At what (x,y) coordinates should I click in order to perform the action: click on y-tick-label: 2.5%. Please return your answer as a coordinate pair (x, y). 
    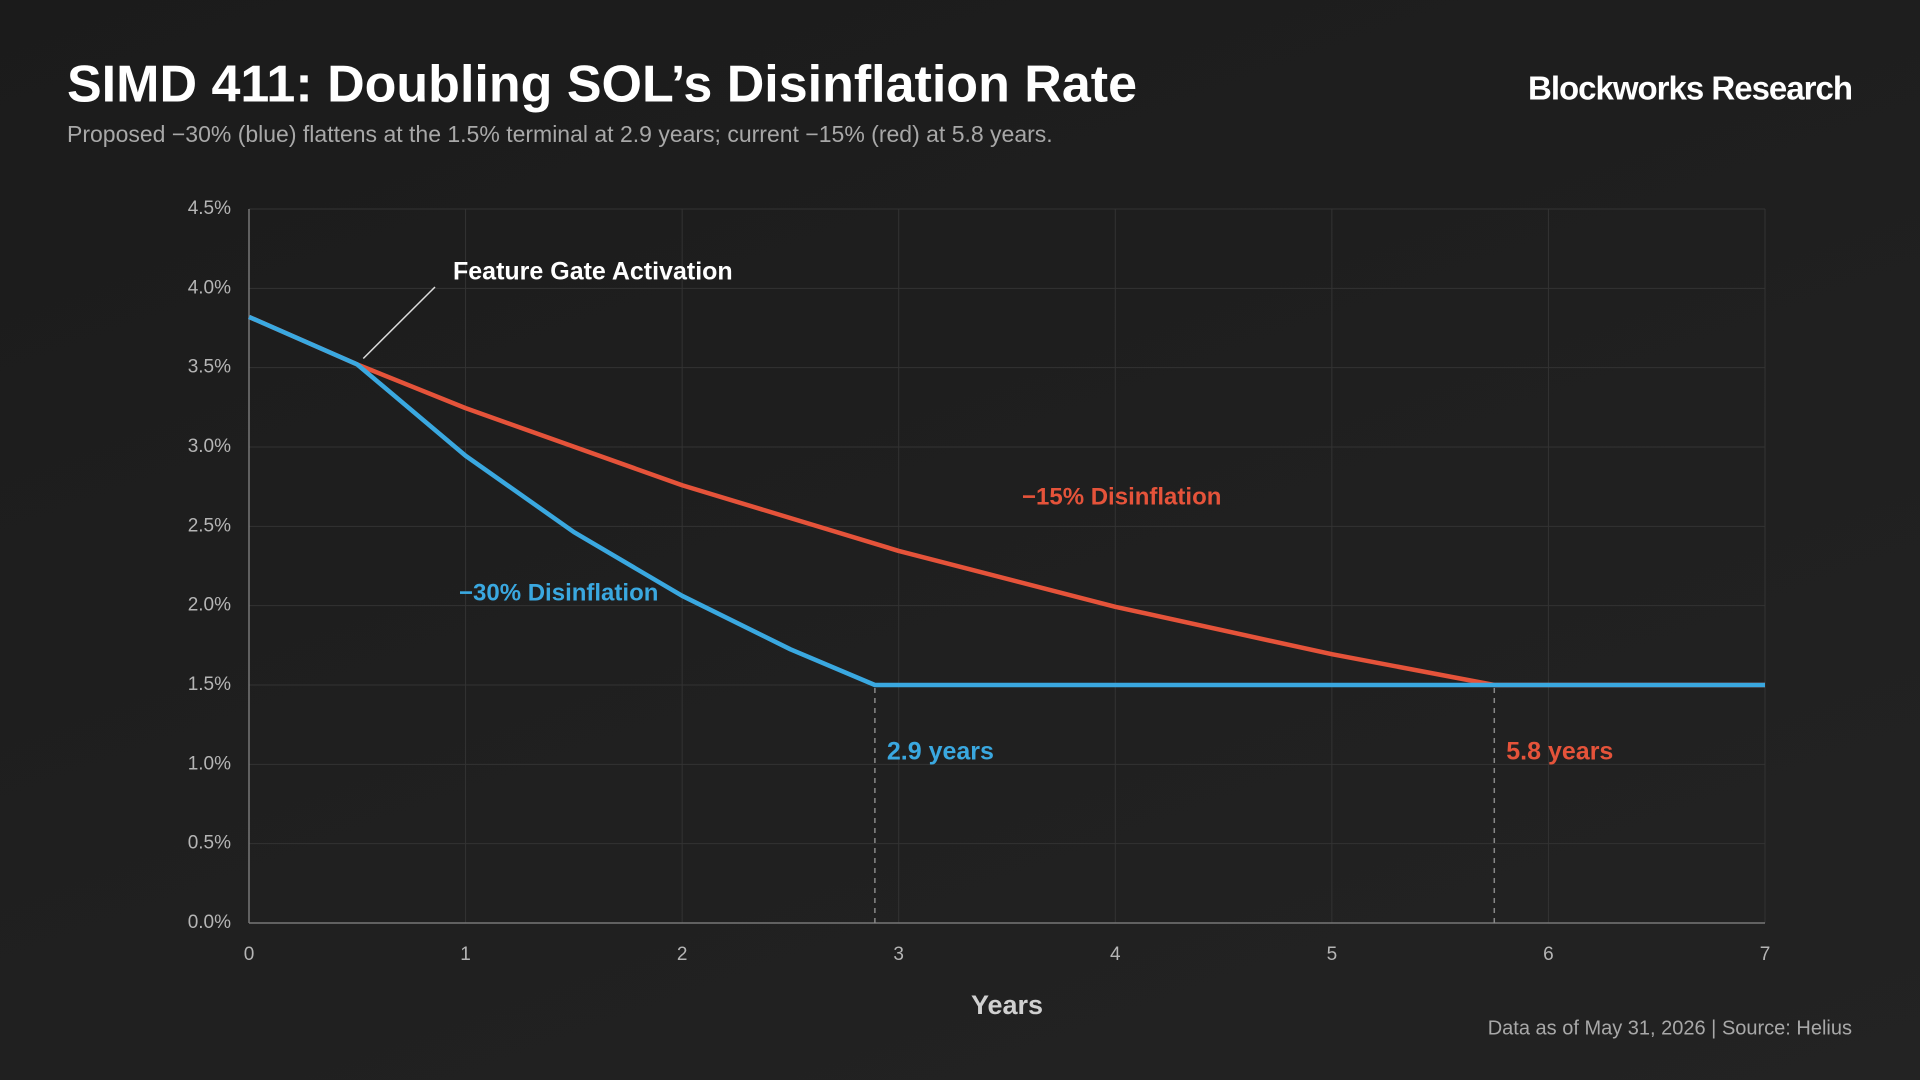
    Looking at the image, I should click on (209, 525).